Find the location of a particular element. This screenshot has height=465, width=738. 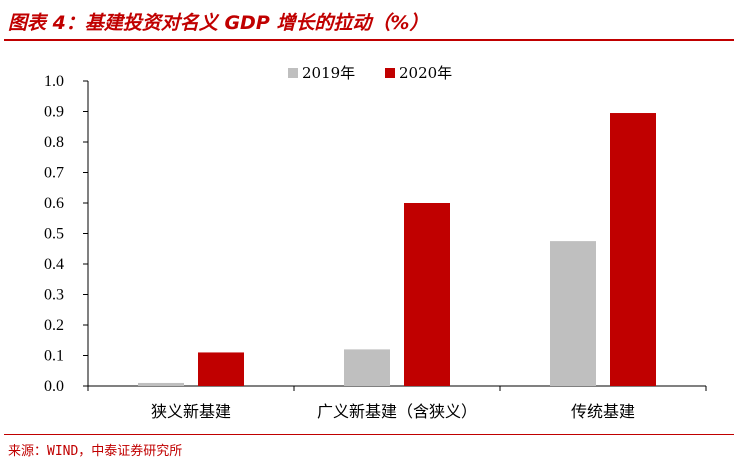

y-tick-label: 1.0 is located at coordinates (54, 81).